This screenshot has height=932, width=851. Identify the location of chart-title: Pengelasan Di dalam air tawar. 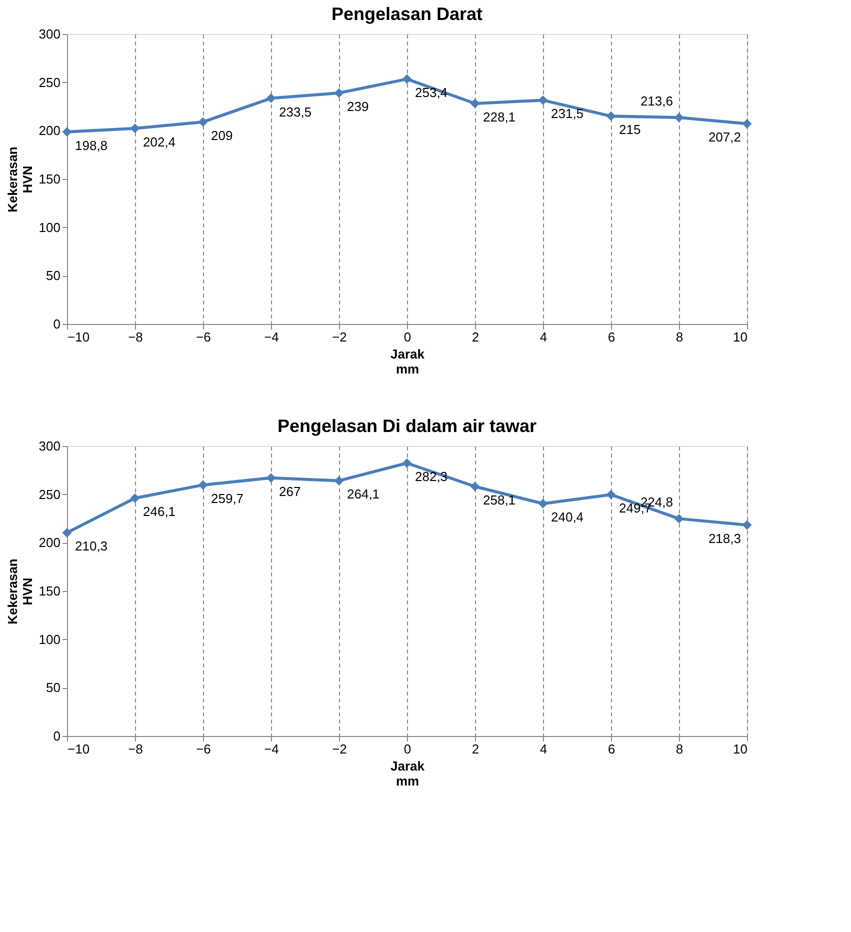
(407, 426).